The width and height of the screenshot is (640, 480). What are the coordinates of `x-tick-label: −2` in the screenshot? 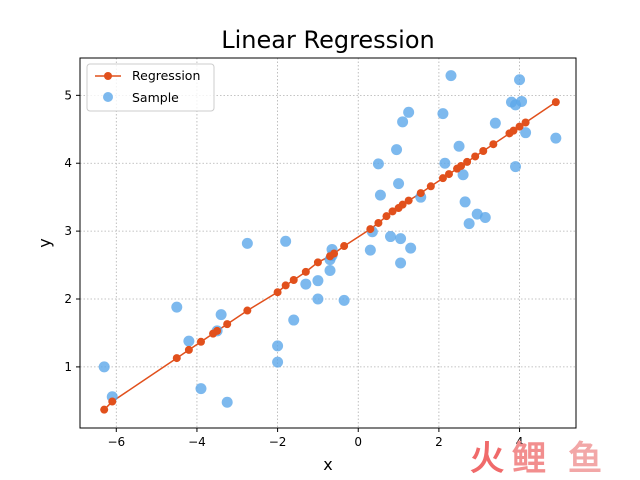 It's located at (278, 442).